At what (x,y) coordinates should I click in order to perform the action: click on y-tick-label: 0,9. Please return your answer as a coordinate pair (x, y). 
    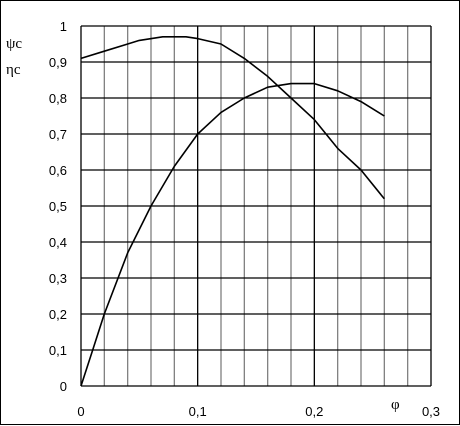
    Looking at the image, I should click on (58, 62).